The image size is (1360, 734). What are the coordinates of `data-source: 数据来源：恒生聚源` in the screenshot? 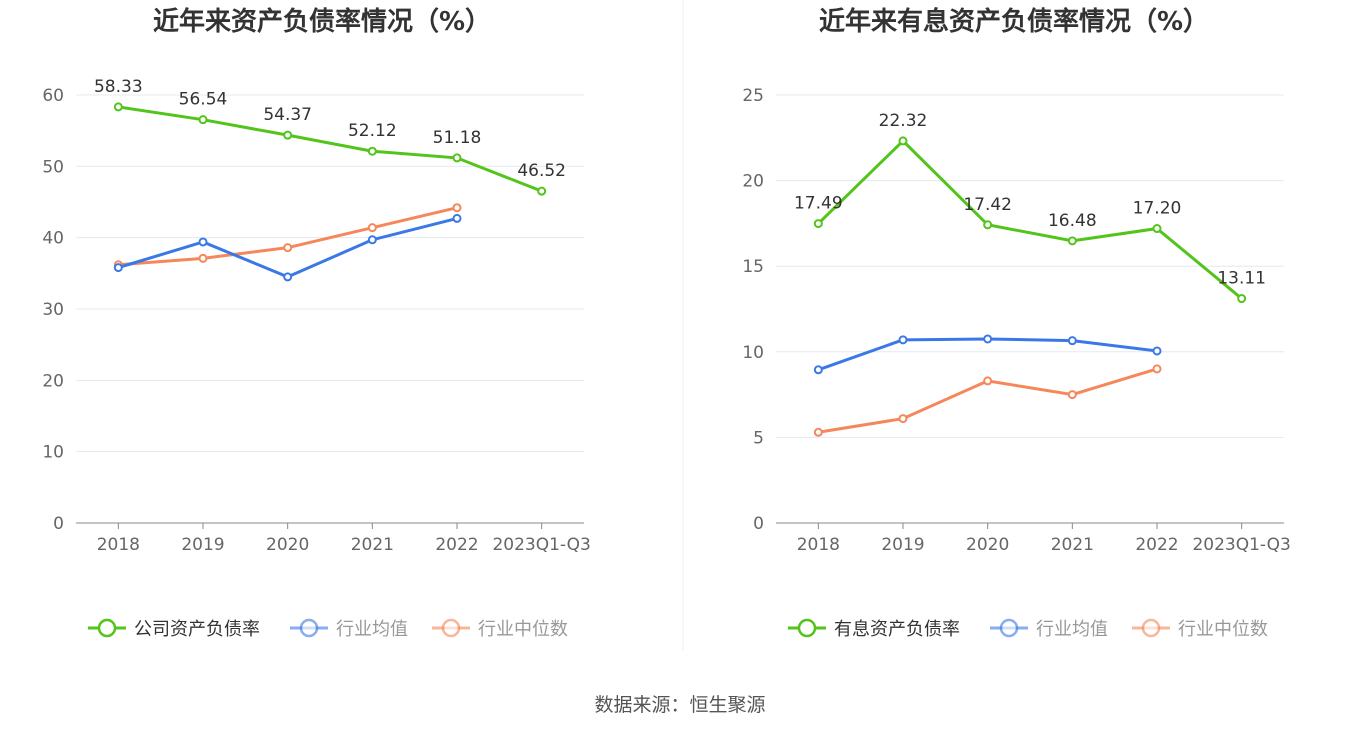 It's located at (680, 705).